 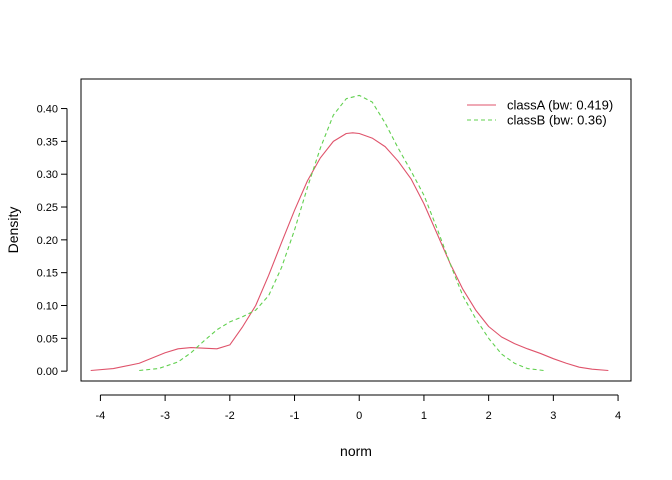 What do you see at coordinates (489, 416) in the screenshot?
I see `x-tick-label: 2` at bounding box center [489, 416].